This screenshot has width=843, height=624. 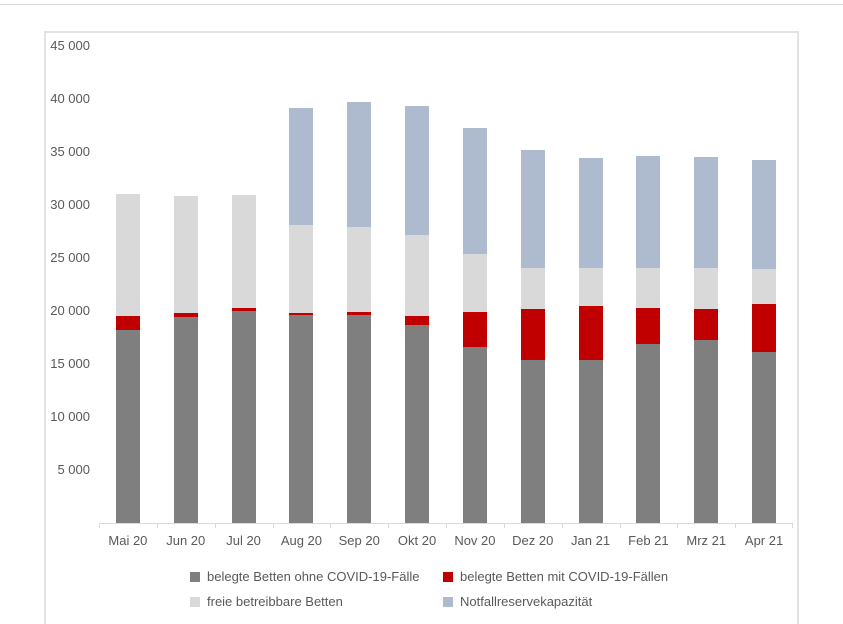 I want to click on y-axis-tick-label: 30 000, so click(x=70, y=204).